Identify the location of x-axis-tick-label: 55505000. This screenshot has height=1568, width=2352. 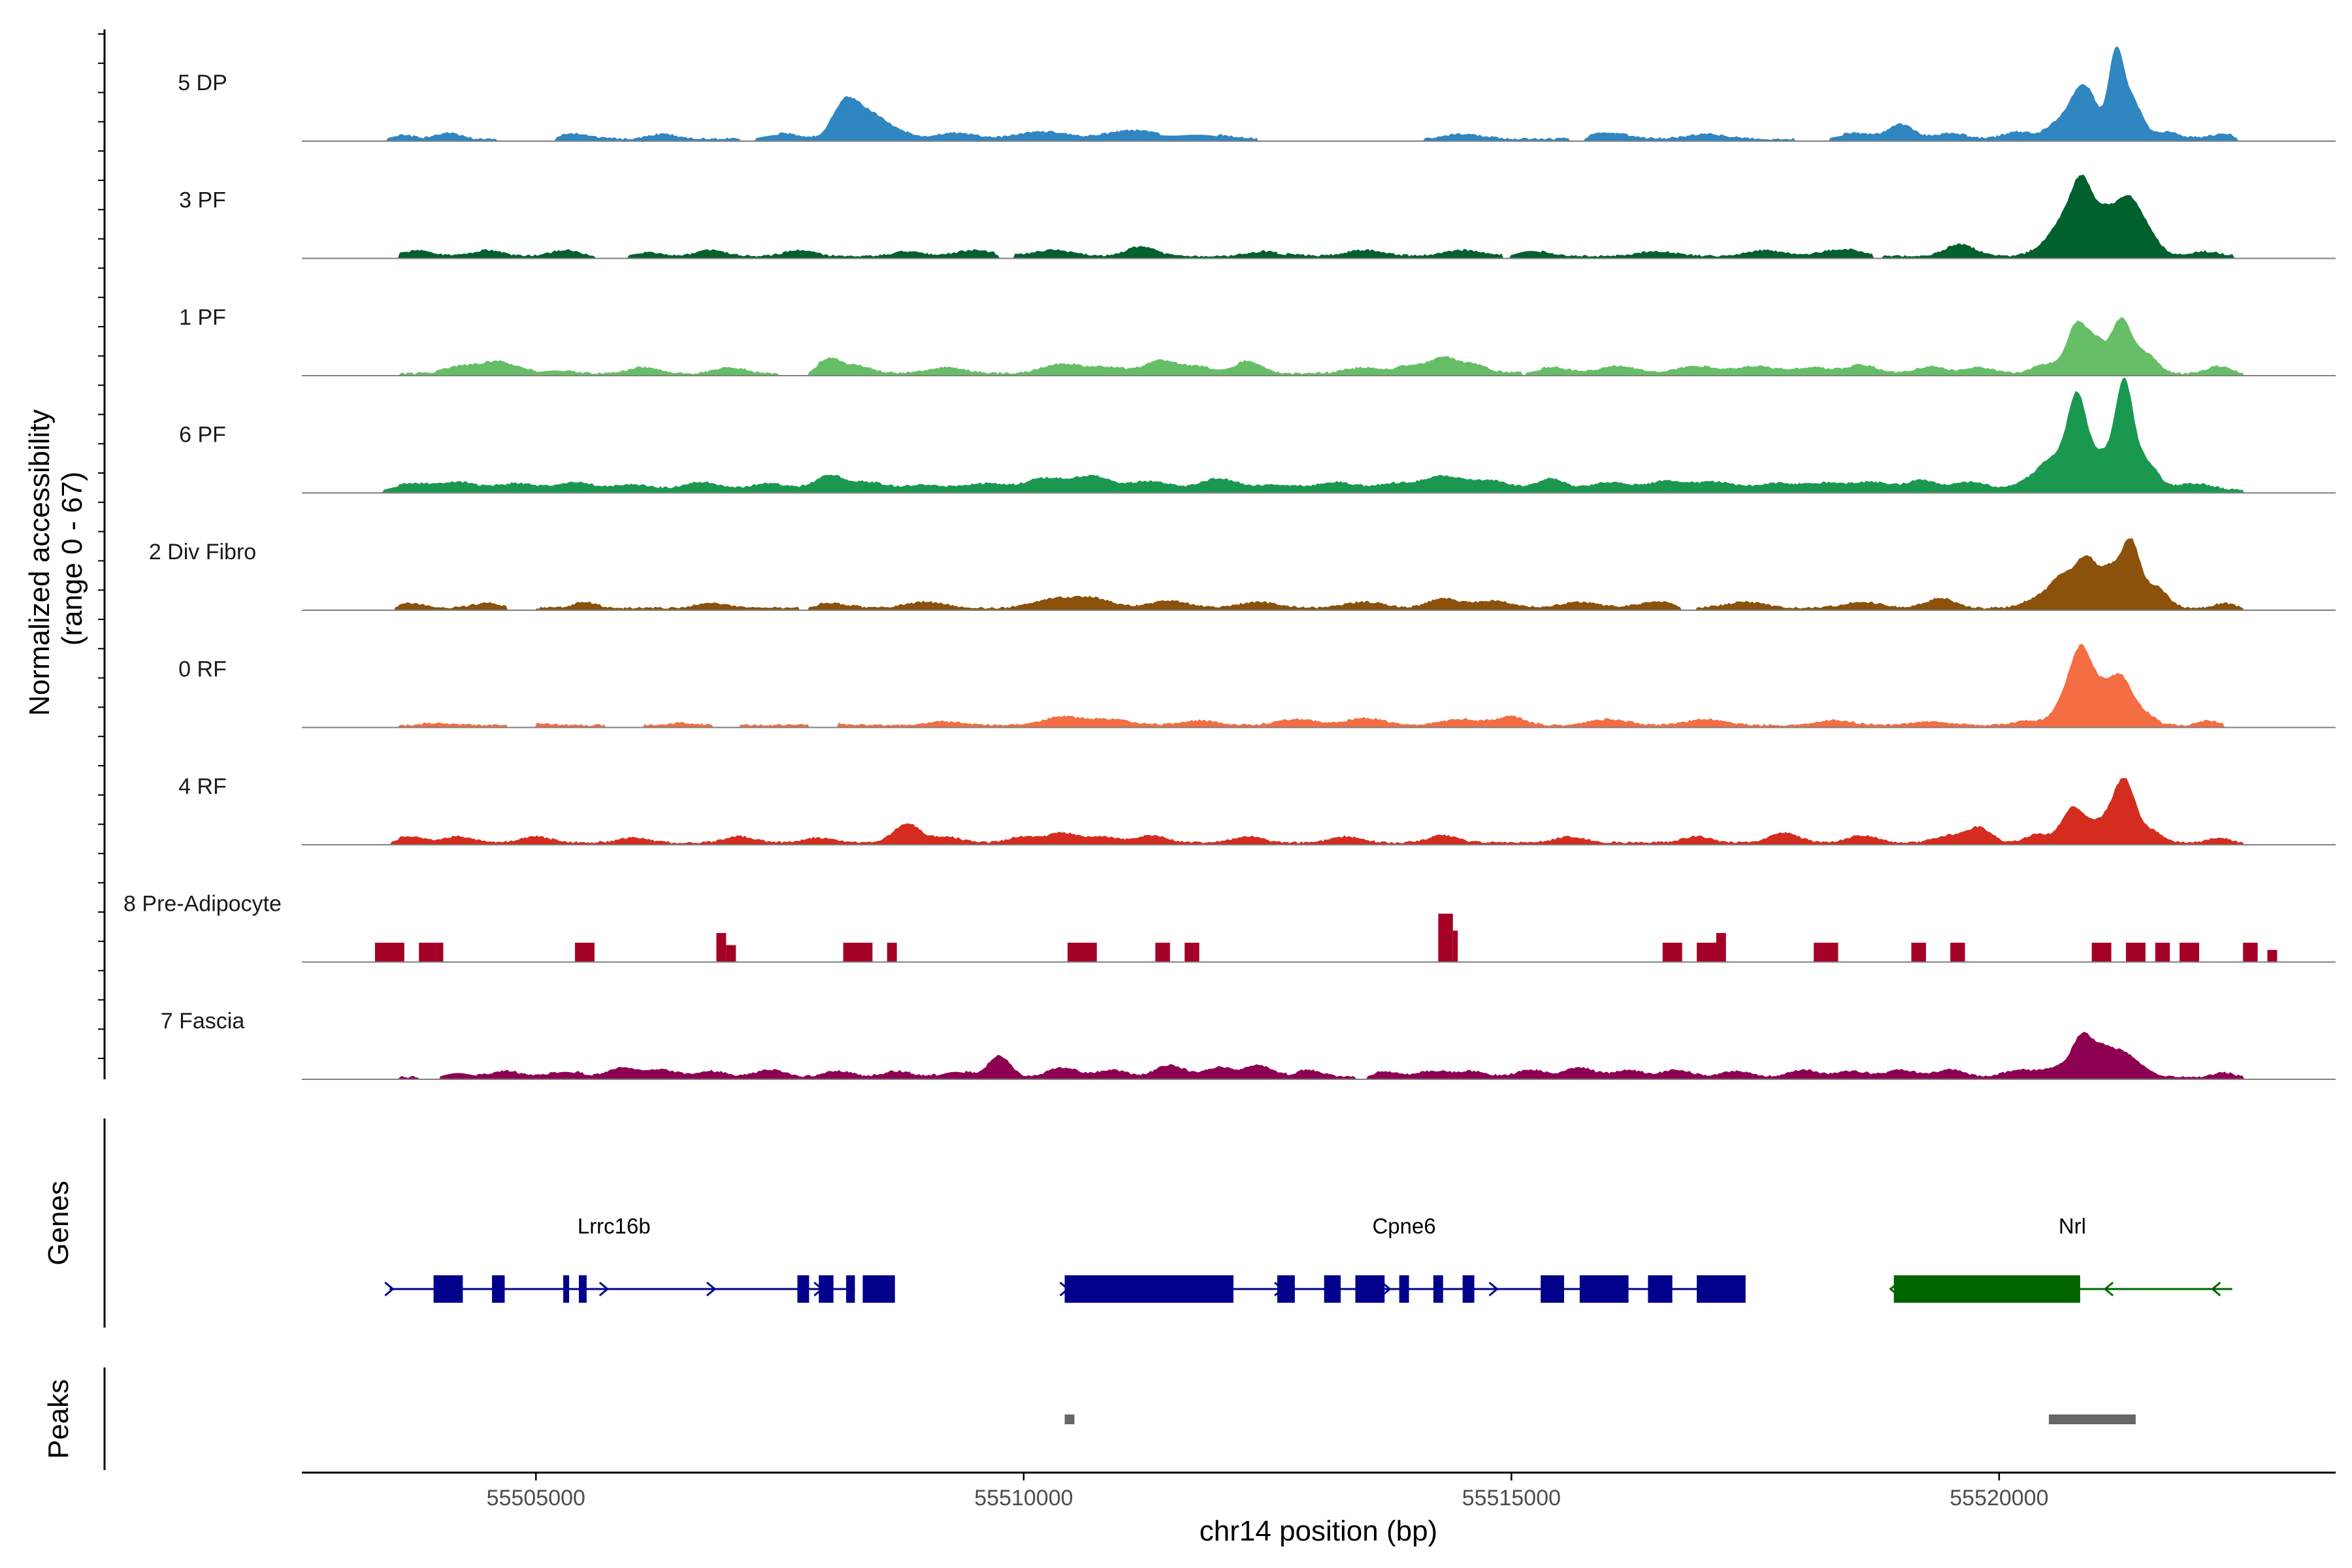
(536, 1498).